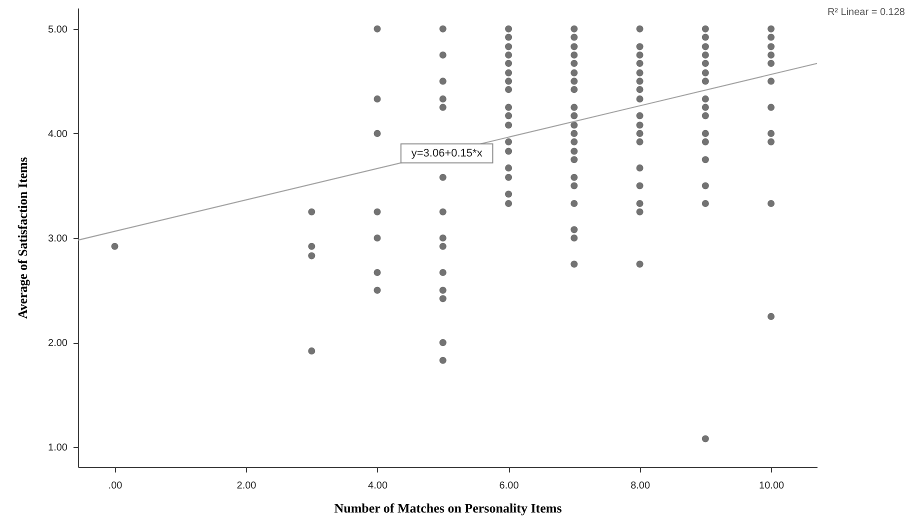  What do you see at coordinates (58, 30) in the screenshot?
I see `y-tick-label: 5.00` at bounding box center [58, 30].